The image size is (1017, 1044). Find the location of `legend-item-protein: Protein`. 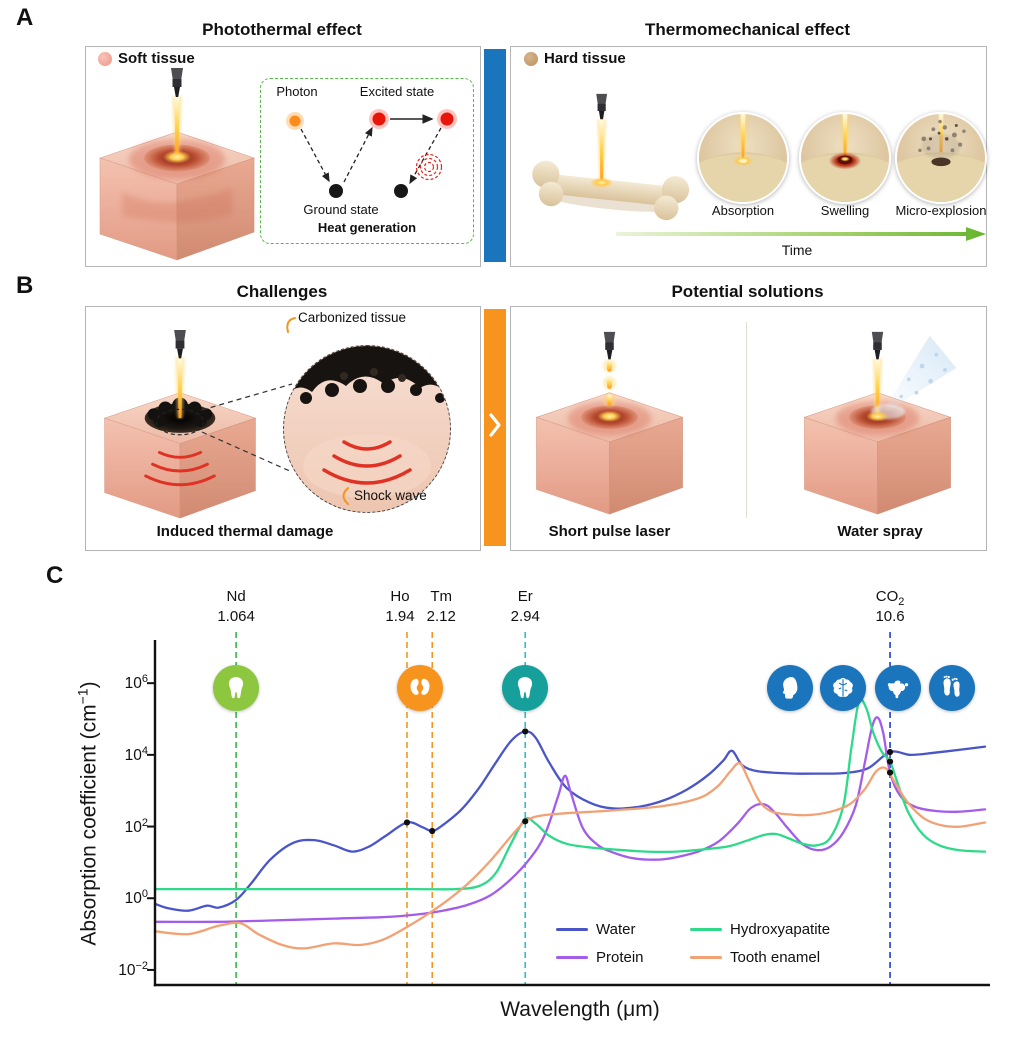

legend-item-protein: Protein is located at coordinates (600, 957).